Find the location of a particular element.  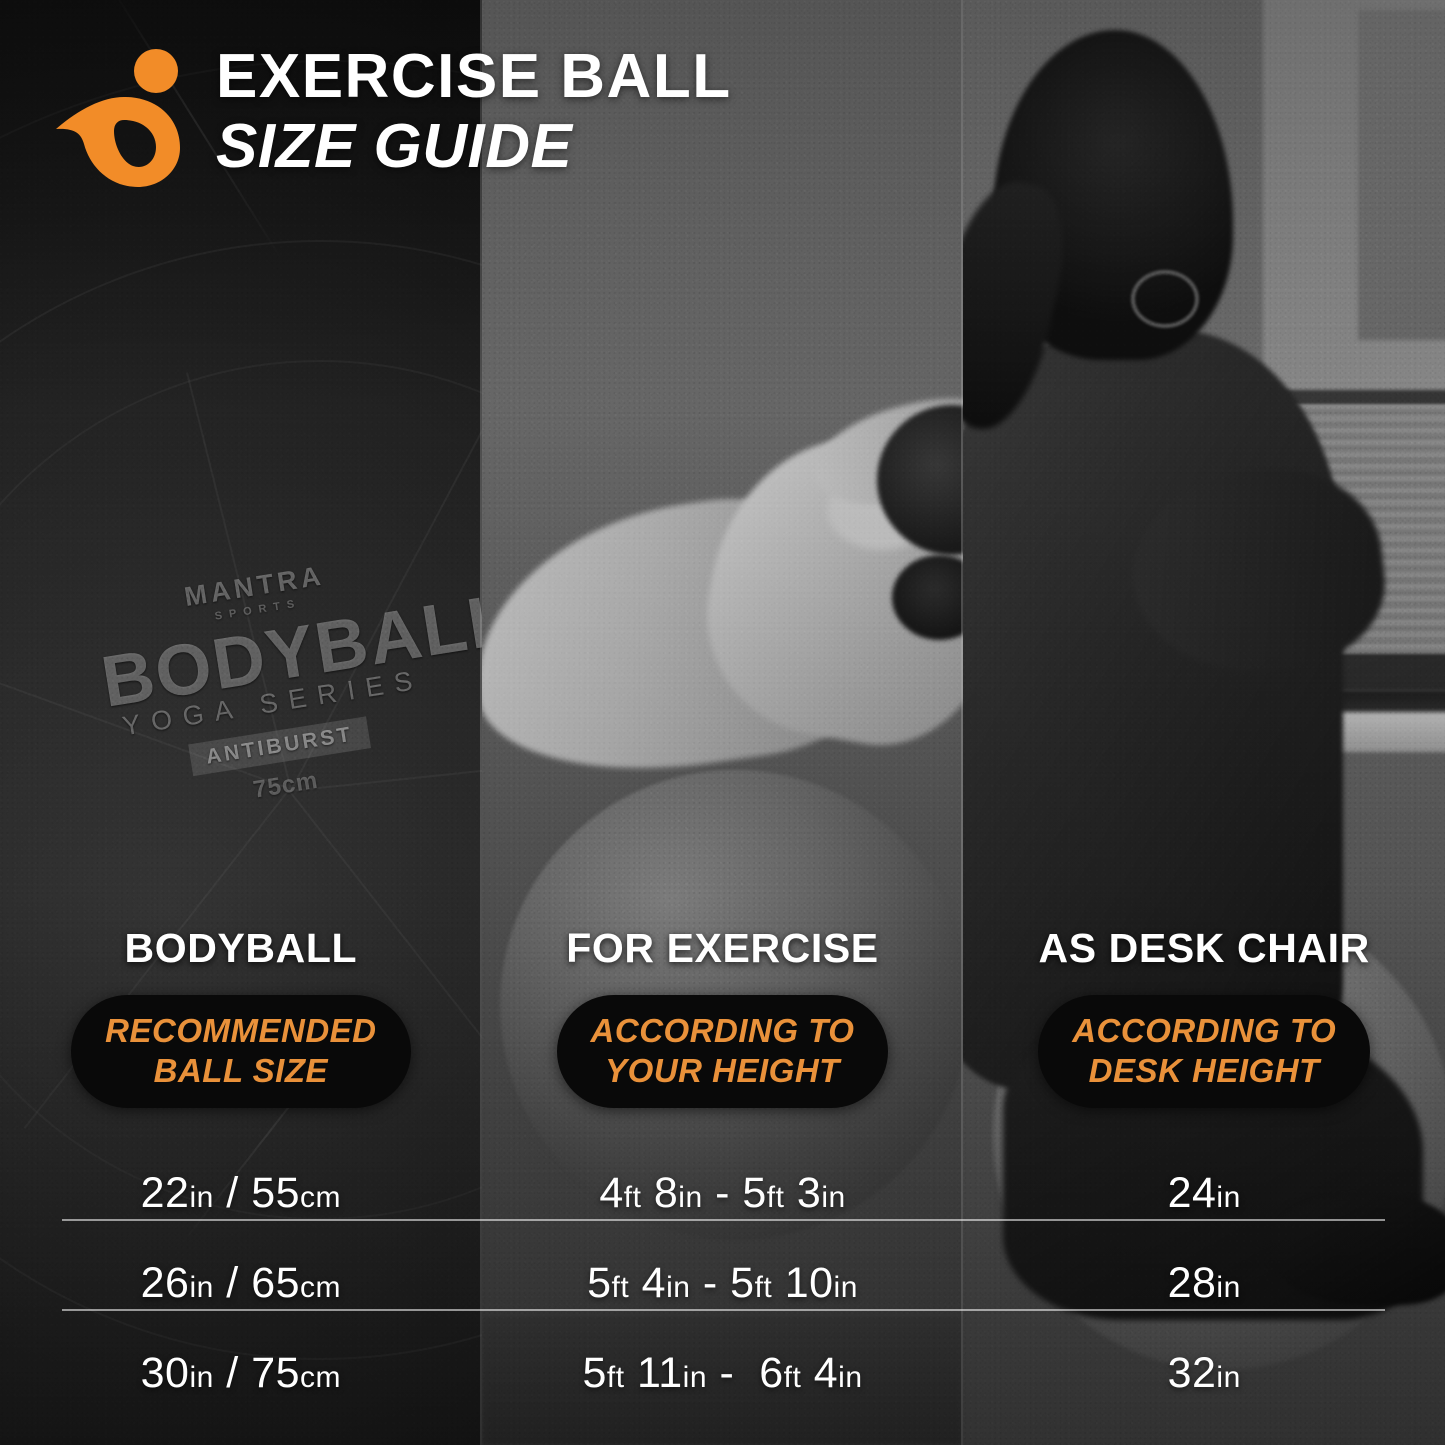

value-ball-in: 30 is located at coordinates (165, 1372).